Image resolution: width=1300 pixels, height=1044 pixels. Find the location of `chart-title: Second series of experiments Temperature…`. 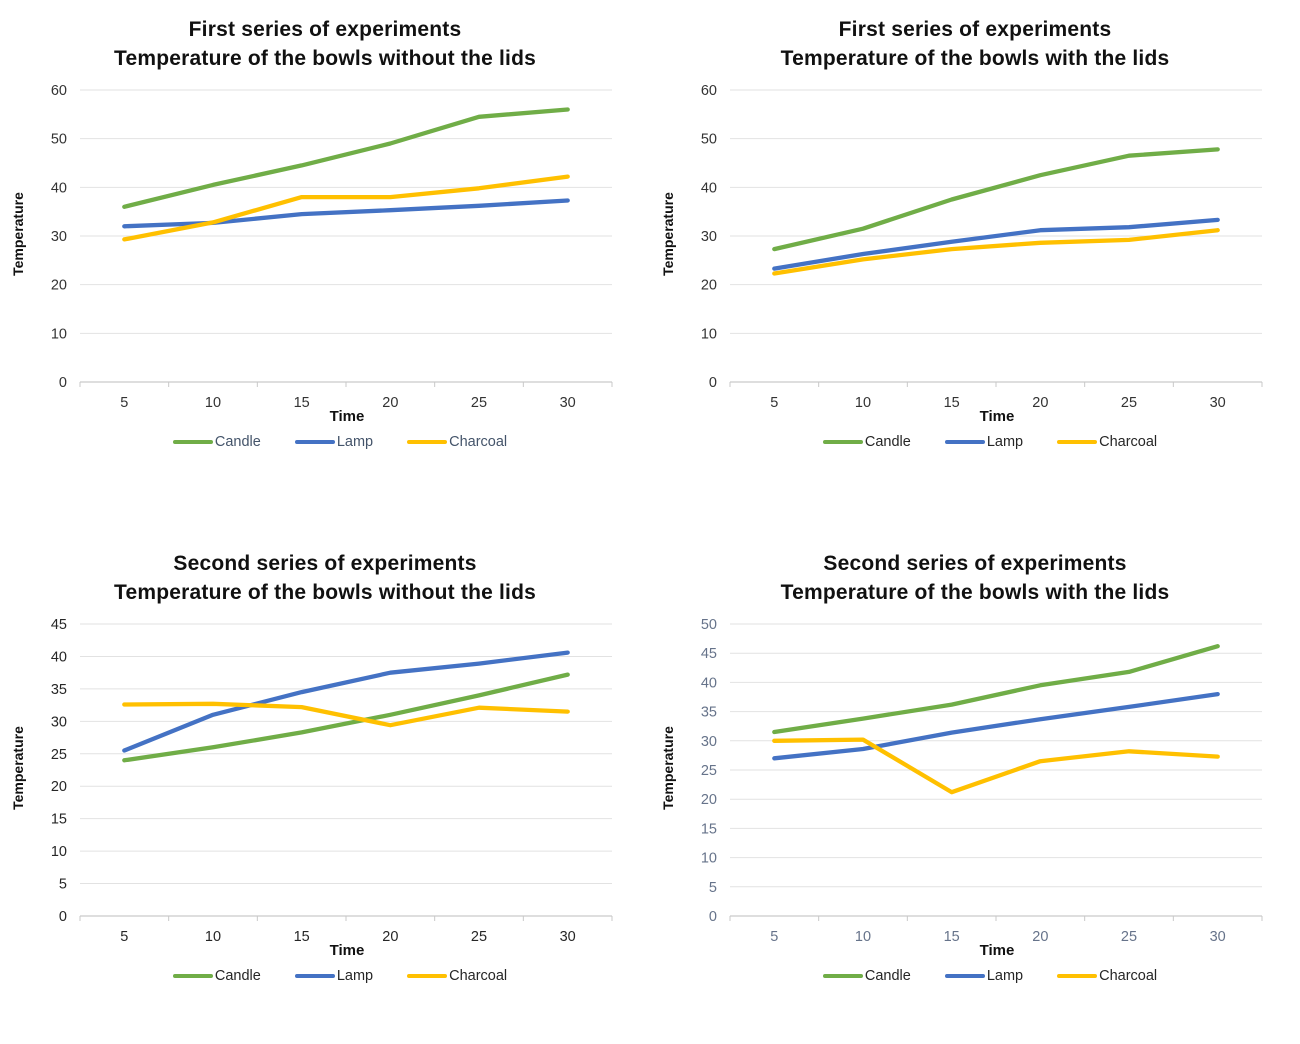

chart-title: Second series of experiments Temperature… is located at coordinates (975, 579).